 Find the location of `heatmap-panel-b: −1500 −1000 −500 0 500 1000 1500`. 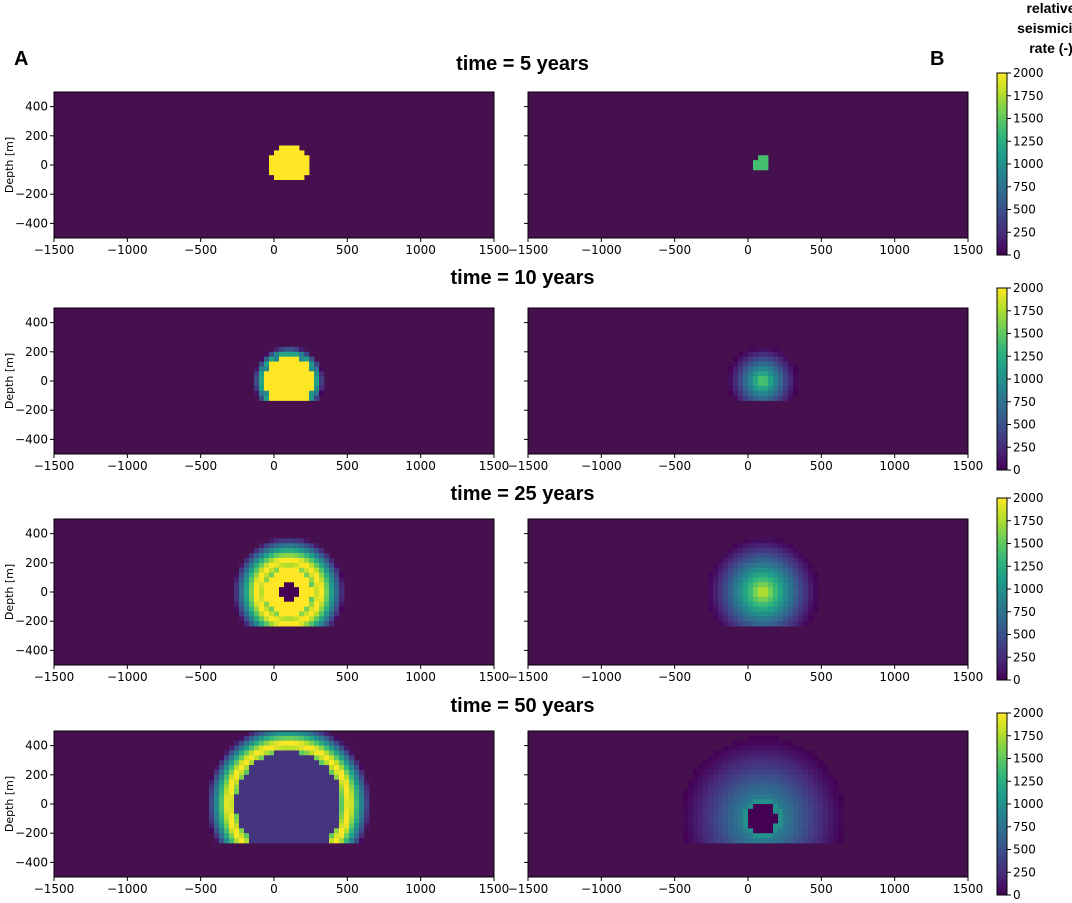

heatmap-panel-b: −1500 −1000 −500 0 500 1000 1500 is located at coordinates (745, 601).